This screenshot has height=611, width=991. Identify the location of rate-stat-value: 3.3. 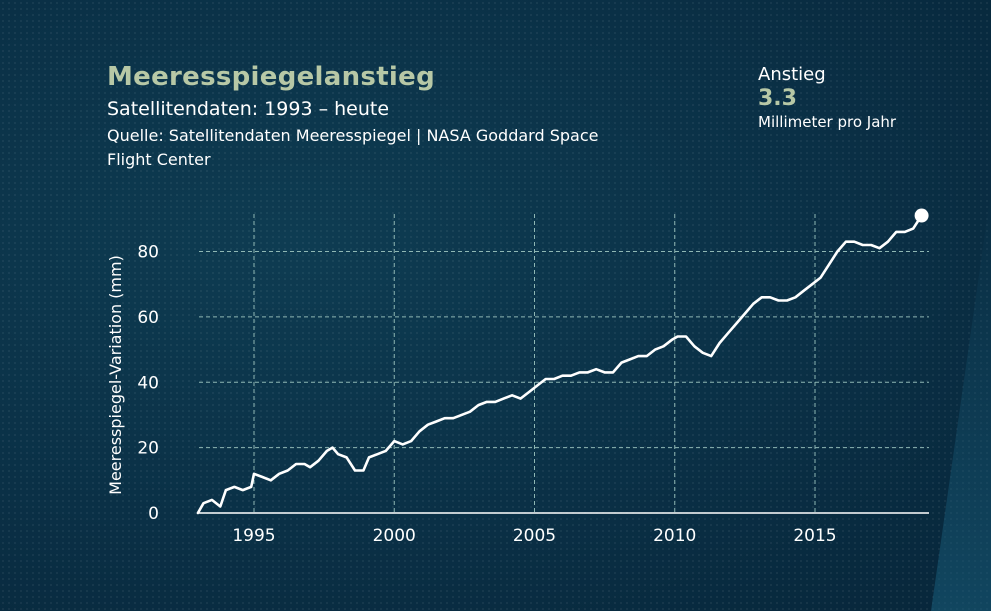
(777, 98).